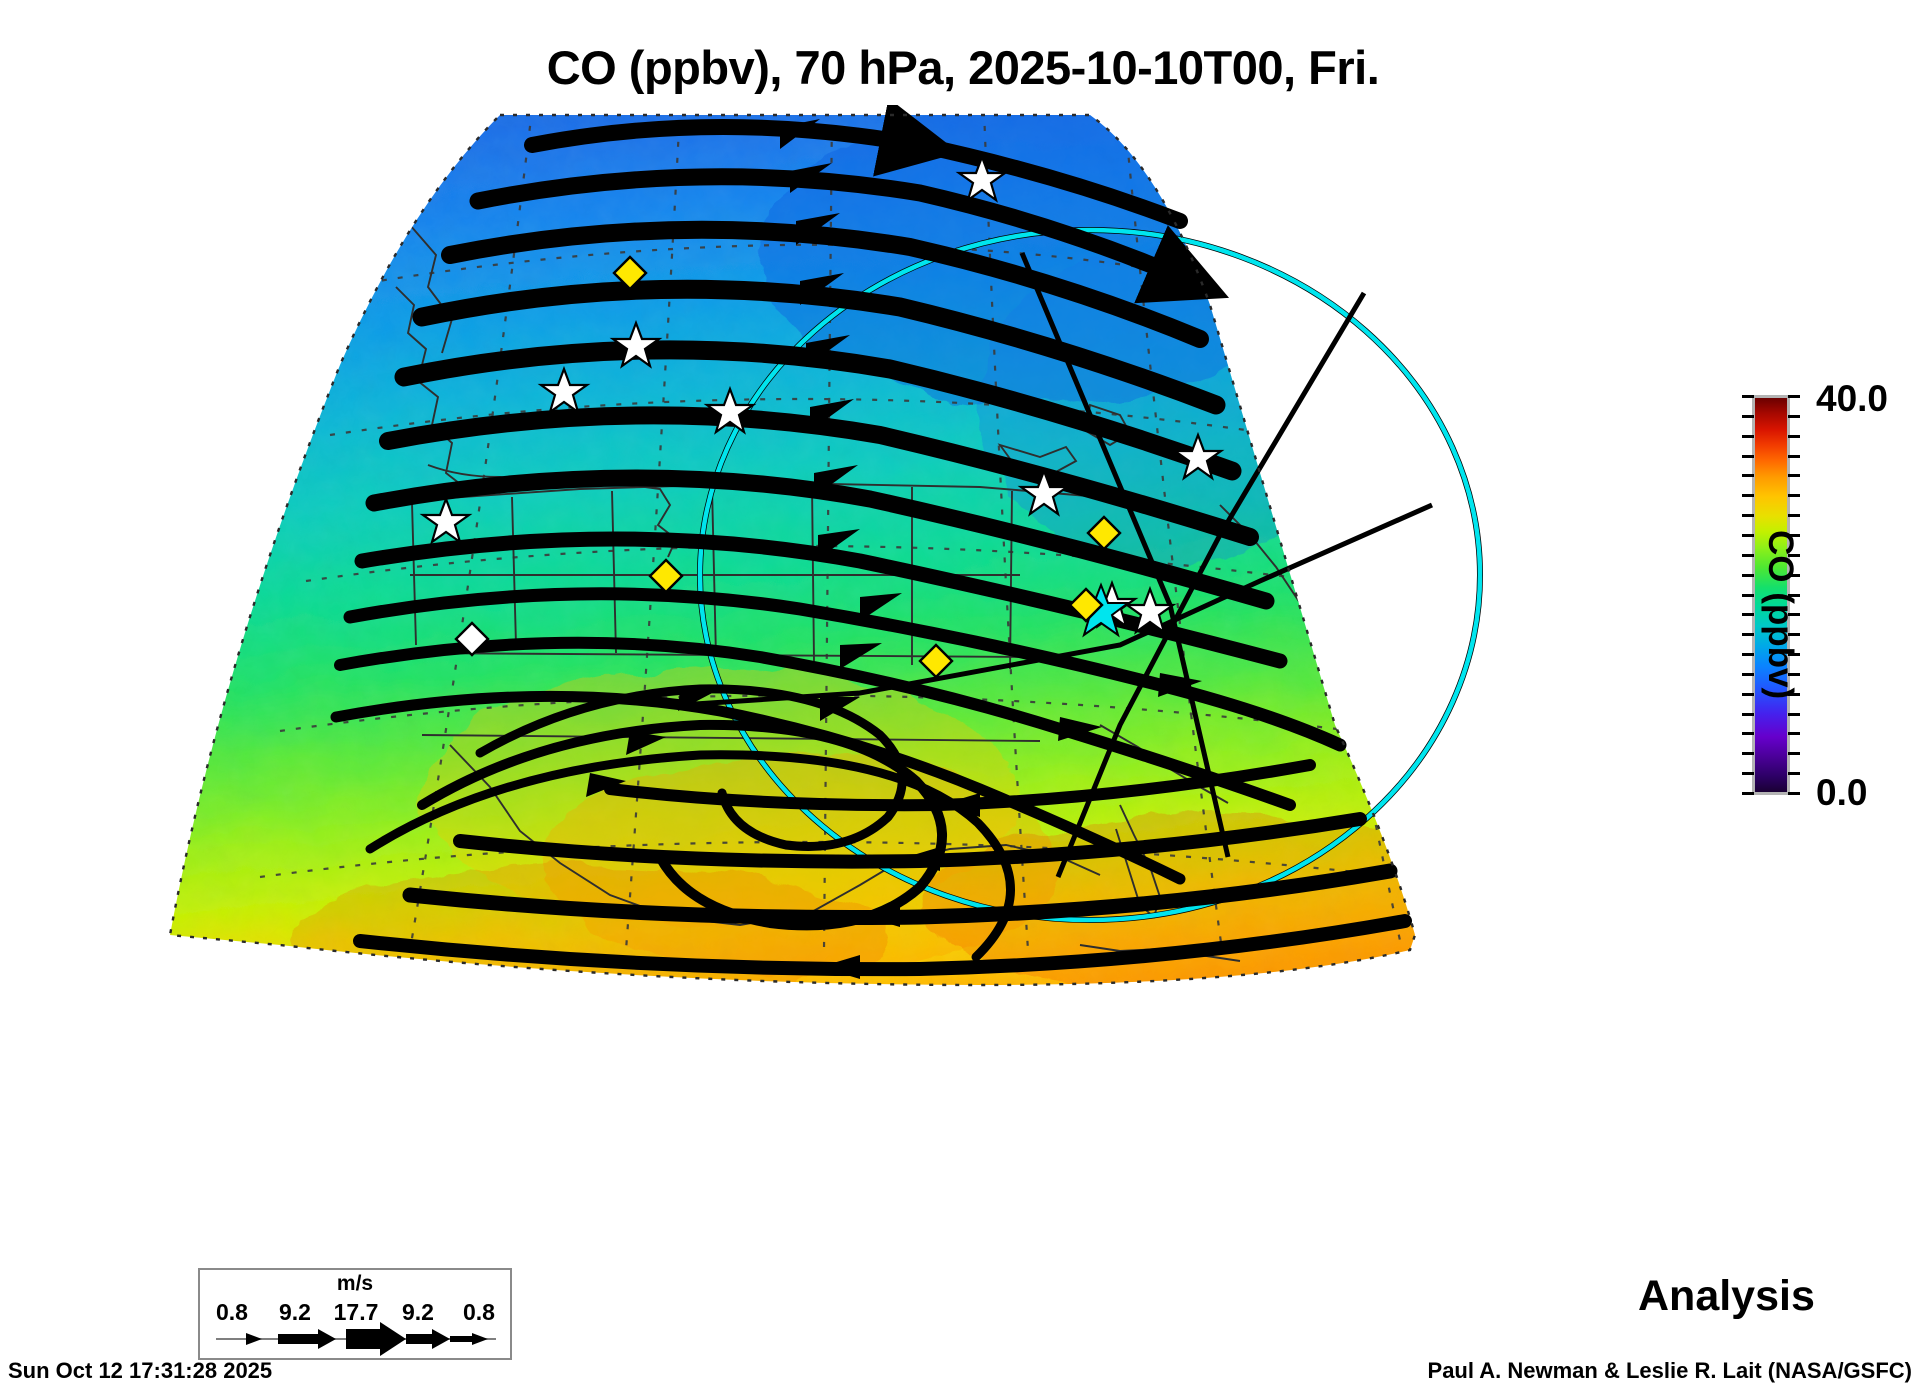  I want to click on page-title: CO (ppbv), 70 hPa, 2025-10-10T00, Fri., so click(963, 67).